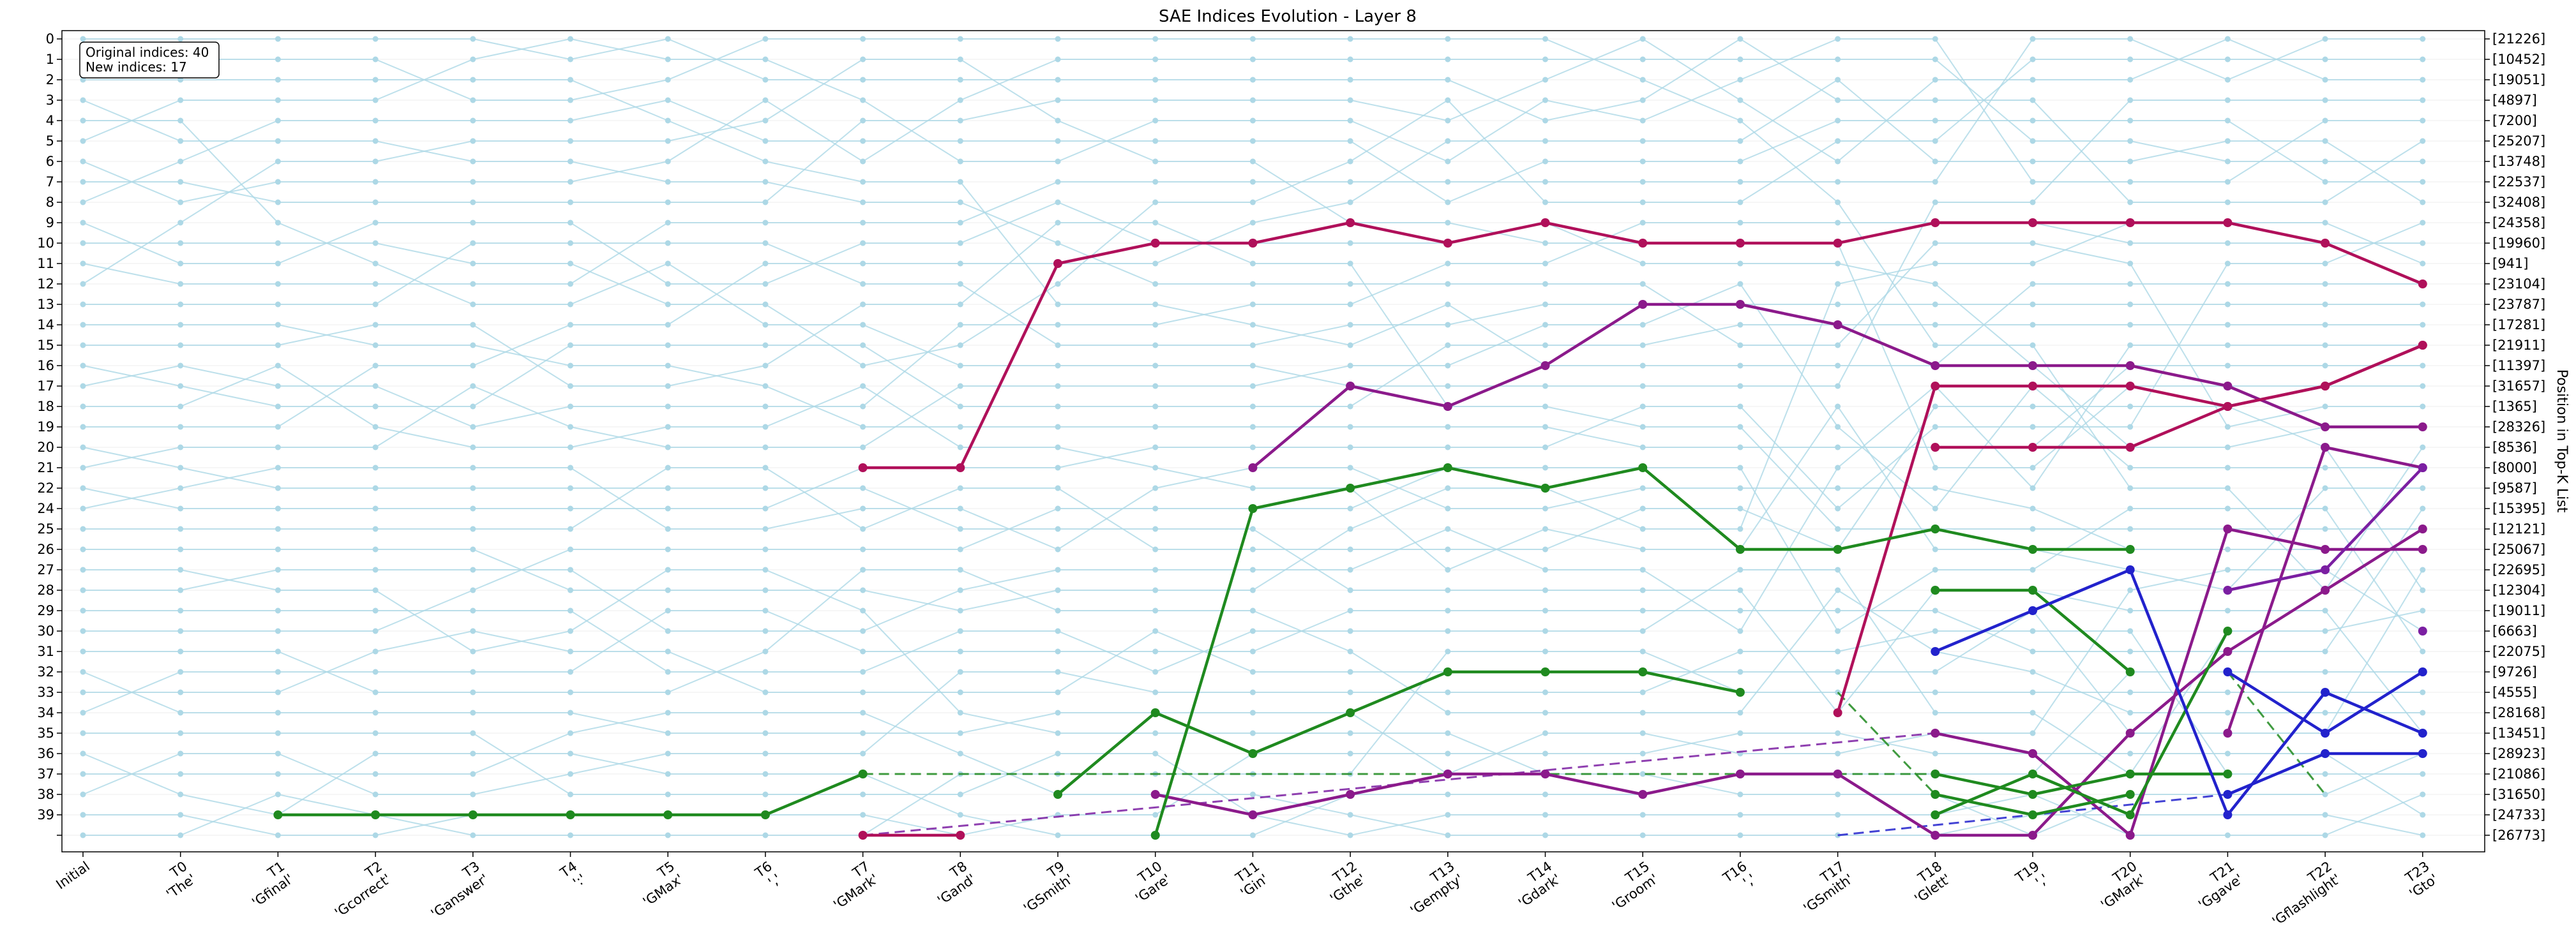  What do you see at coordinates (45, 467) in the screenshot?
I see `y-tick-label: 21` at bounding box center [45, 467].